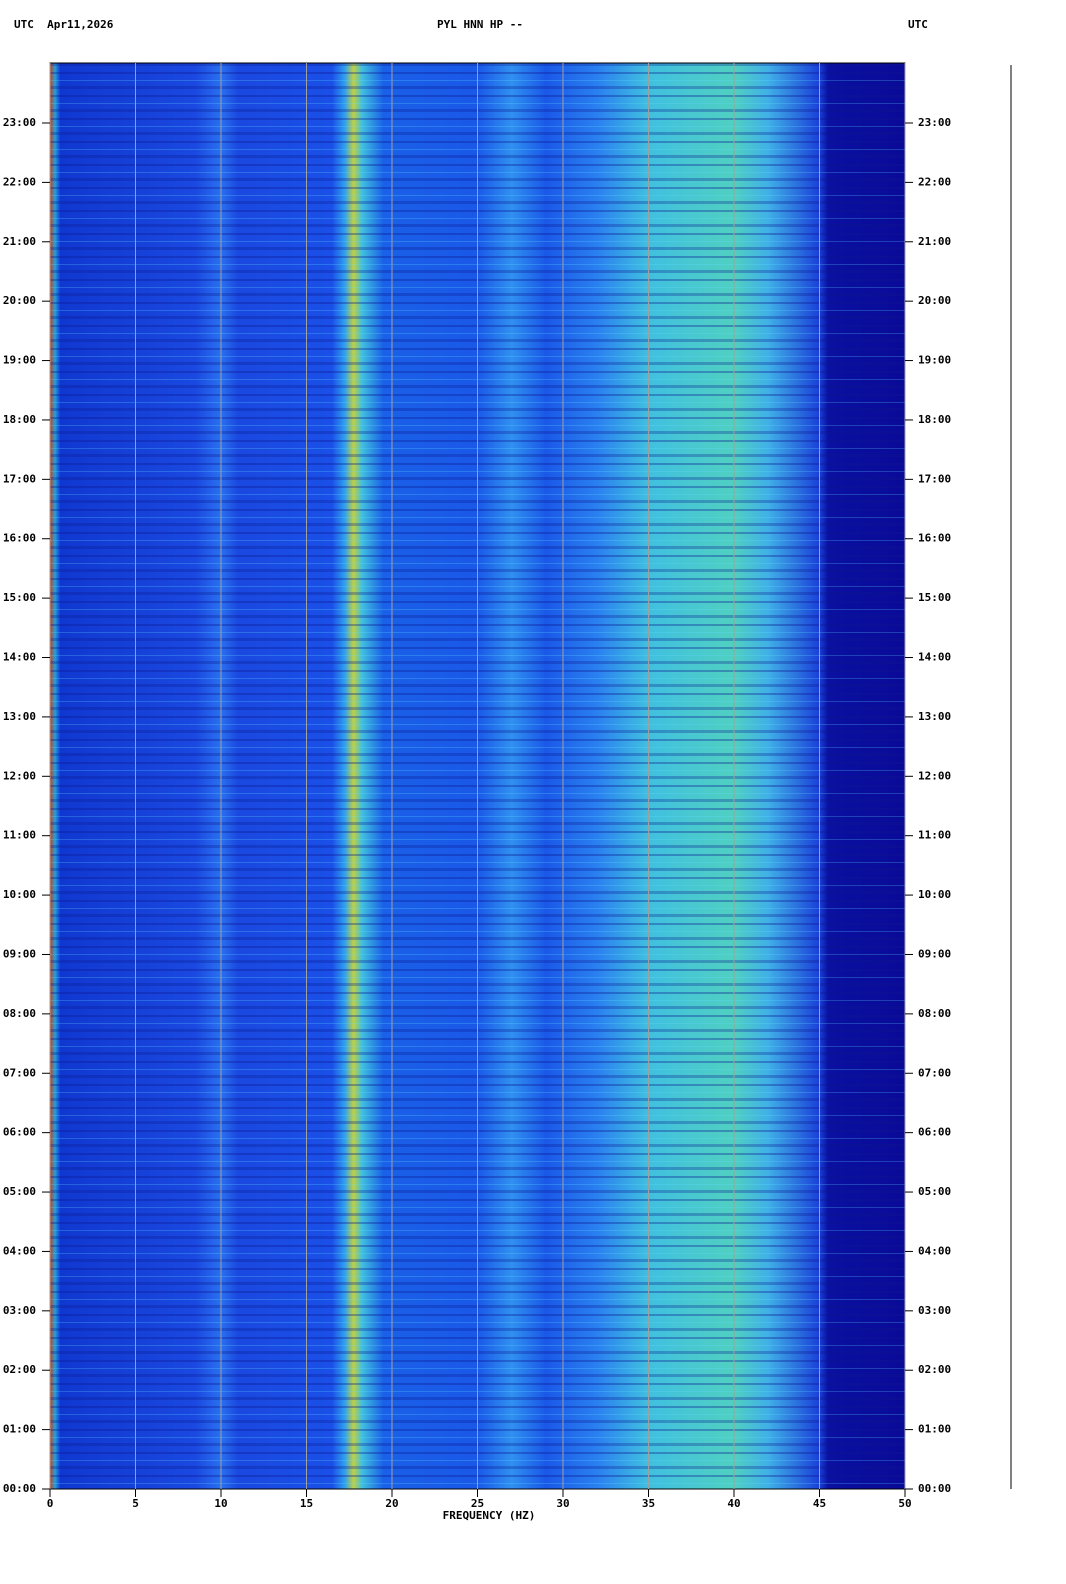  What do you see at coordinates (934, 1310) in the screenshot?
I see `y-tick-label-right: 03:00` at bounding box center [934, 1310].